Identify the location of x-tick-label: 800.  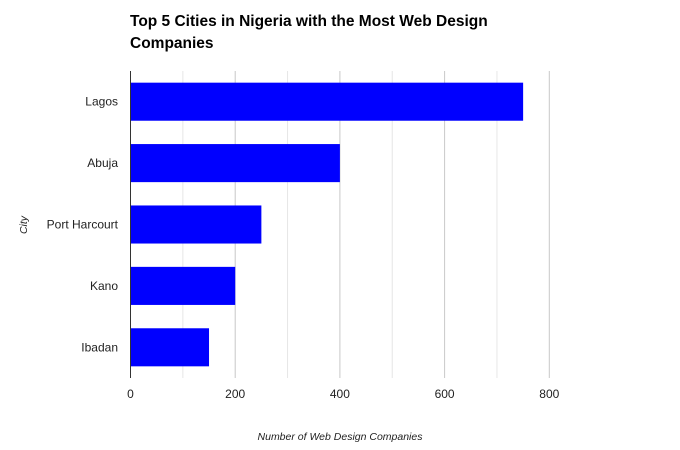
(549, 394).